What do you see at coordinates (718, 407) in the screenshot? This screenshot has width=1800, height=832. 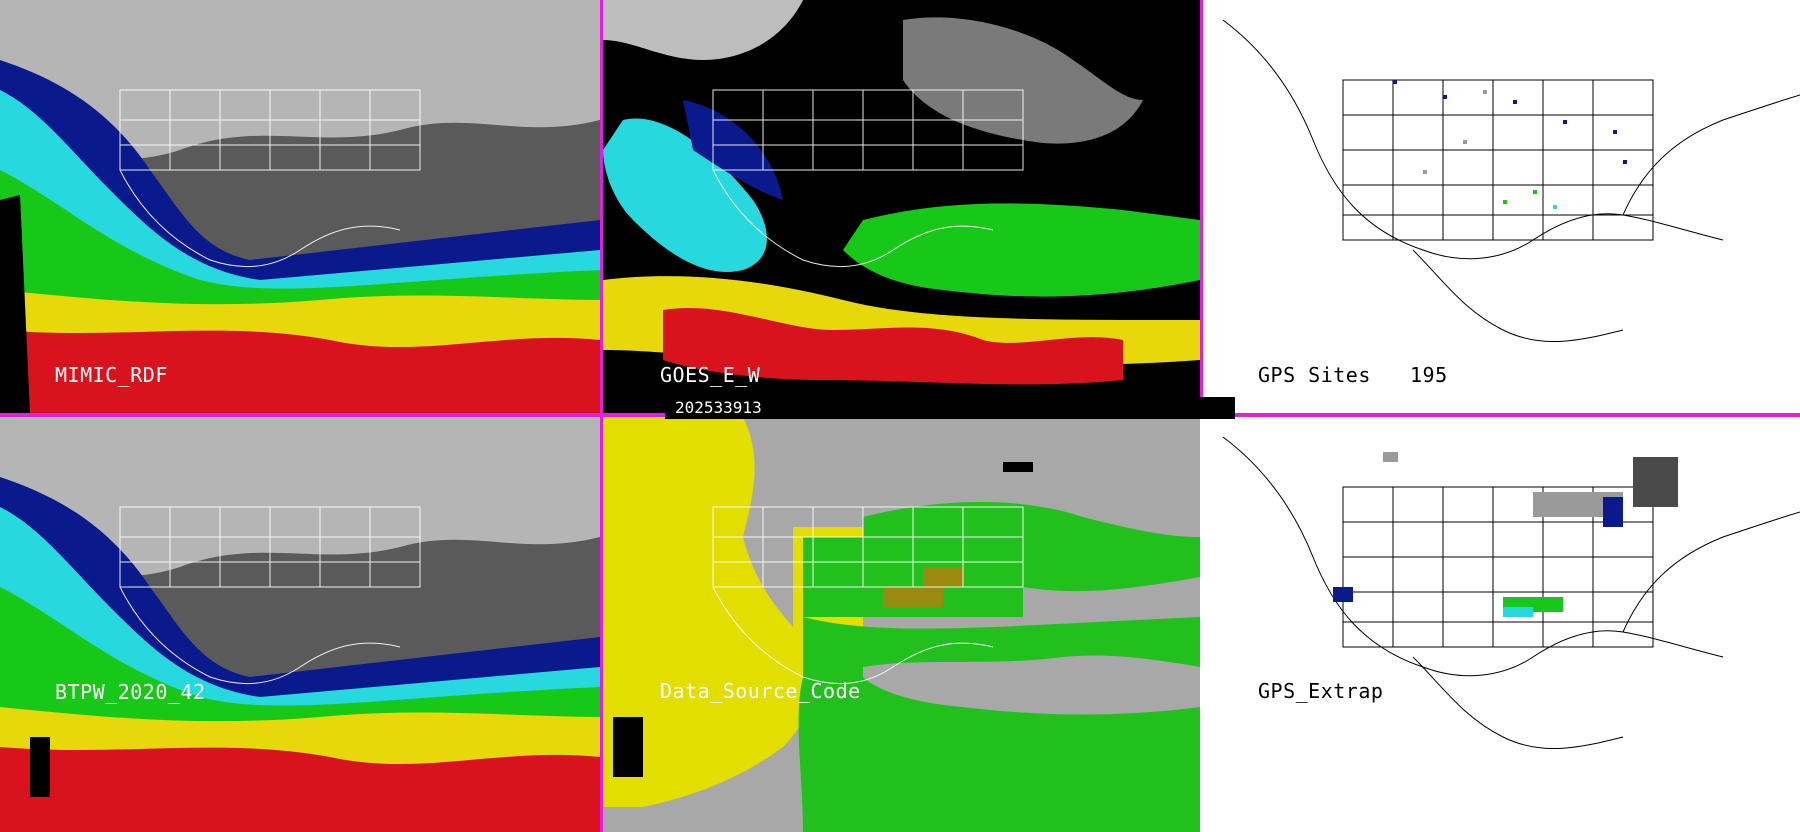 I see `timestamp-text: 202533913` at bounding box center [718, 407].